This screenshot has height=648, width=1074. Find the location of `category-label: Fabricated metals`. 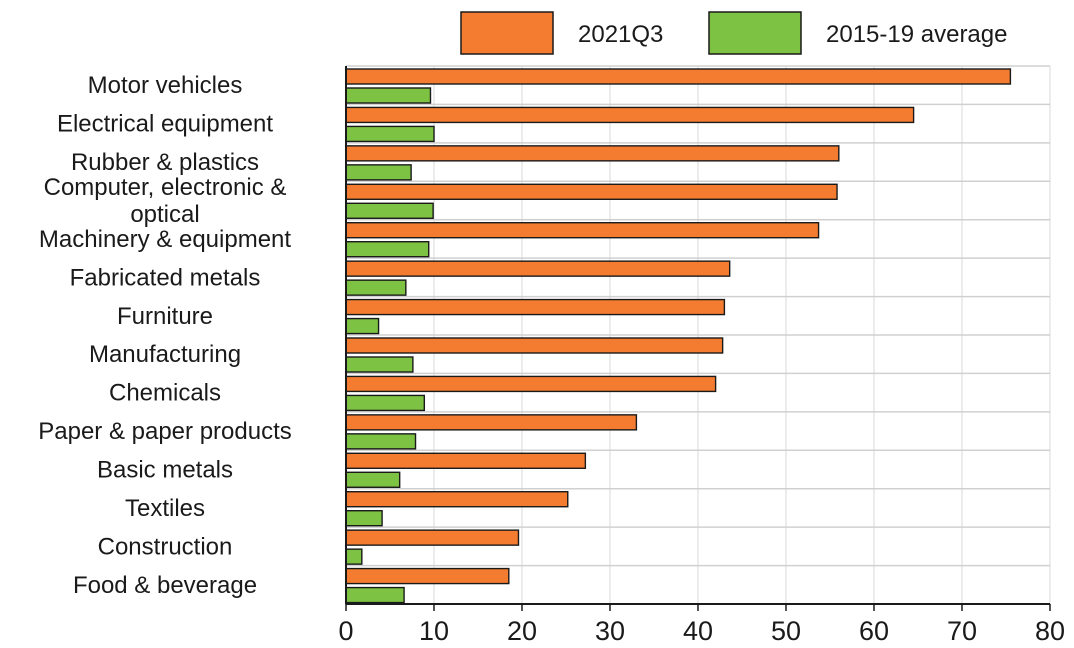

category-label: Fabricated metals is located at coordinates (165, 277).